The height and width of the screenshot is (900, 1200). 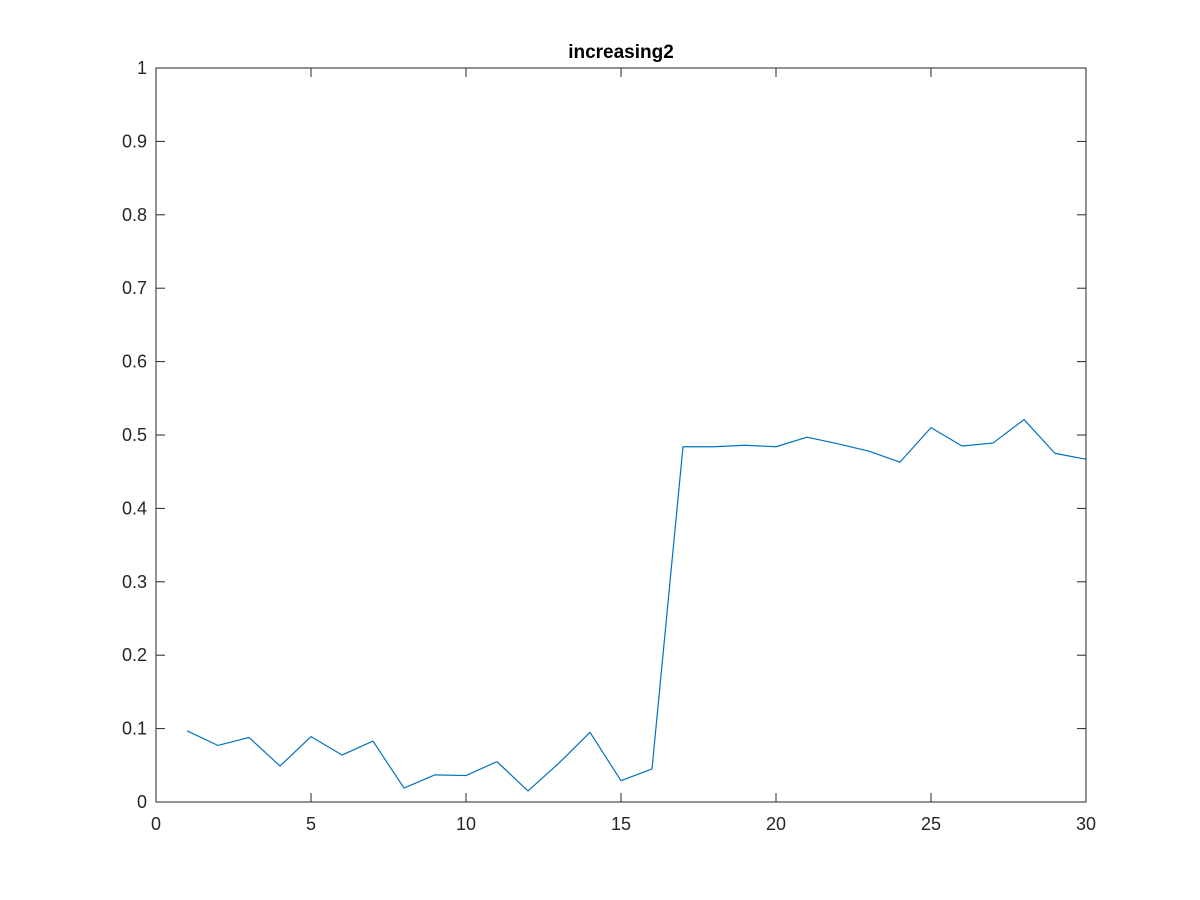 What do you see at coordinates (134, 215) in the screenshot?
I see `y-tick-label: 0.8` at bounding box center [134, 215].